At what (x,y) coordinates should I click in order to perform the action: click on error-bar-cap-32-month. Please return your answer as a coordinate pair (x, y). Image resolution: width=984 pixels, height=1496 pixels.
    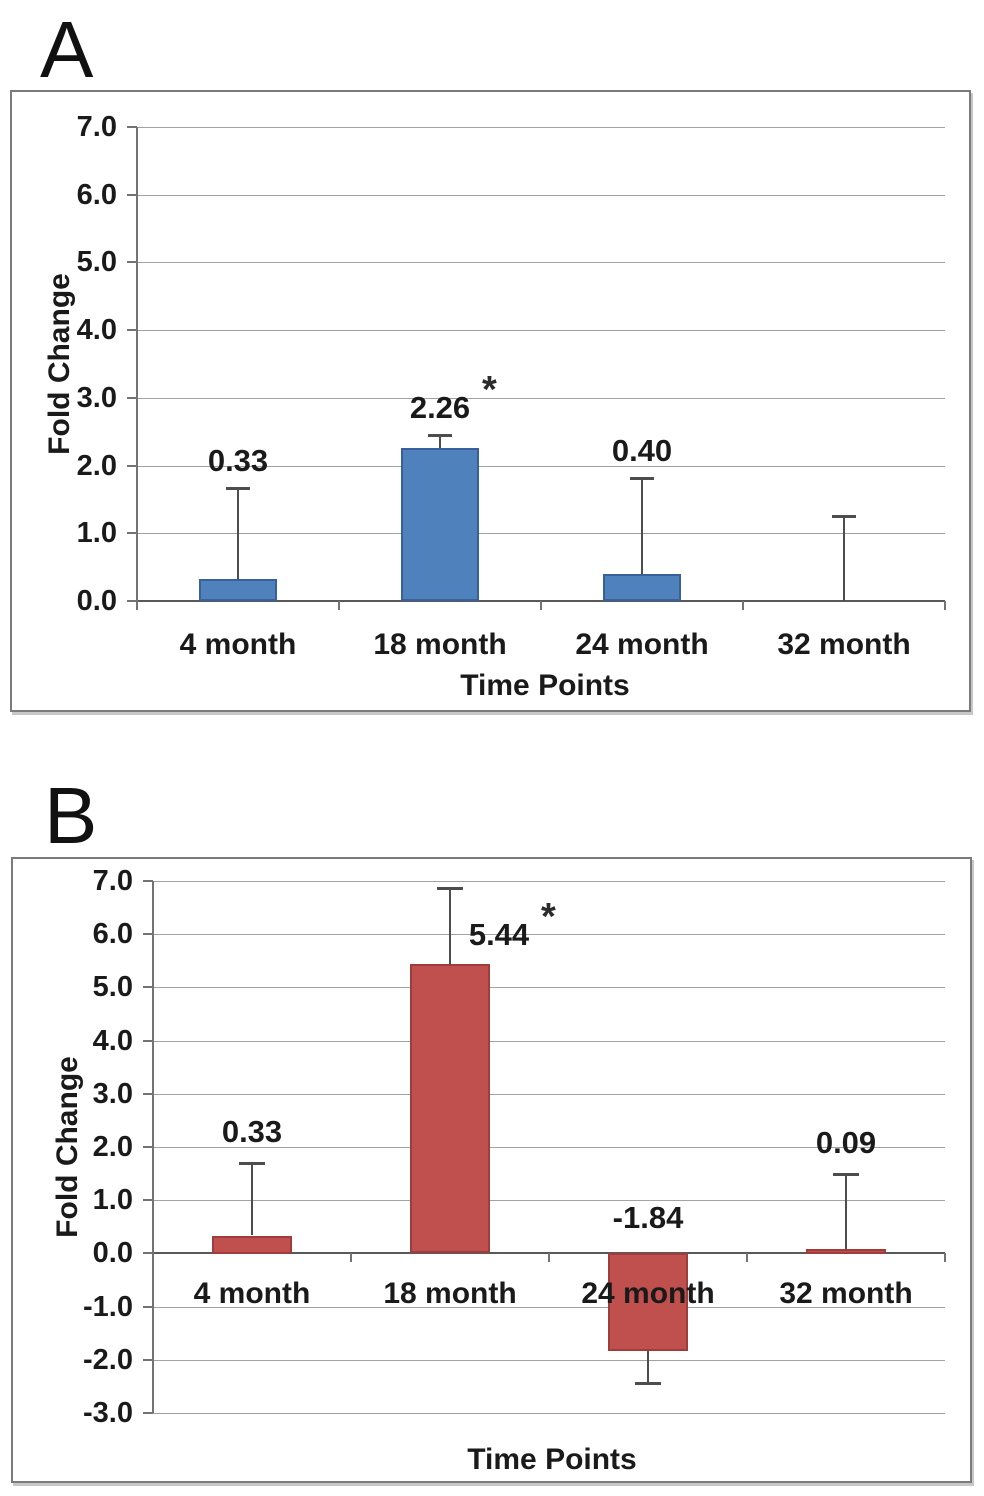
    Looking at the image, I should click on (846, 1174).